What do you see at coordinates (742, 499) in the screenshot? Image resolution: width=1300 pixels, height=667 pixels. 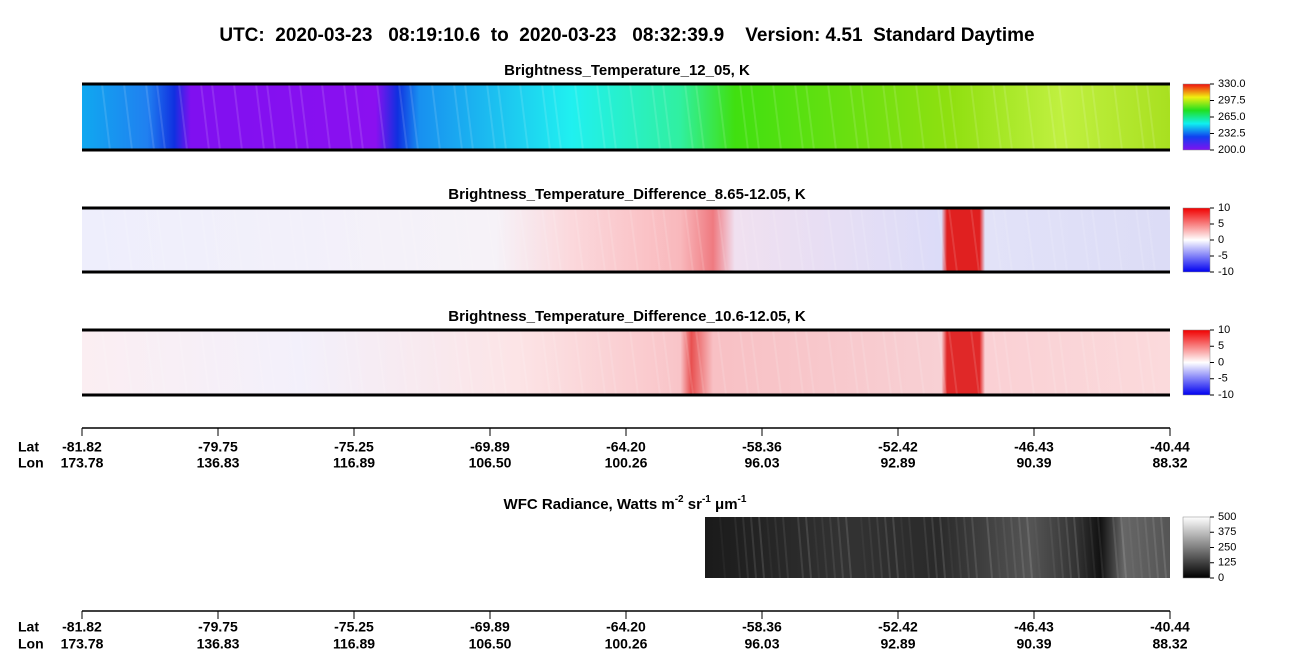 I see `title-part: -1` at bounding box center [742, 499].